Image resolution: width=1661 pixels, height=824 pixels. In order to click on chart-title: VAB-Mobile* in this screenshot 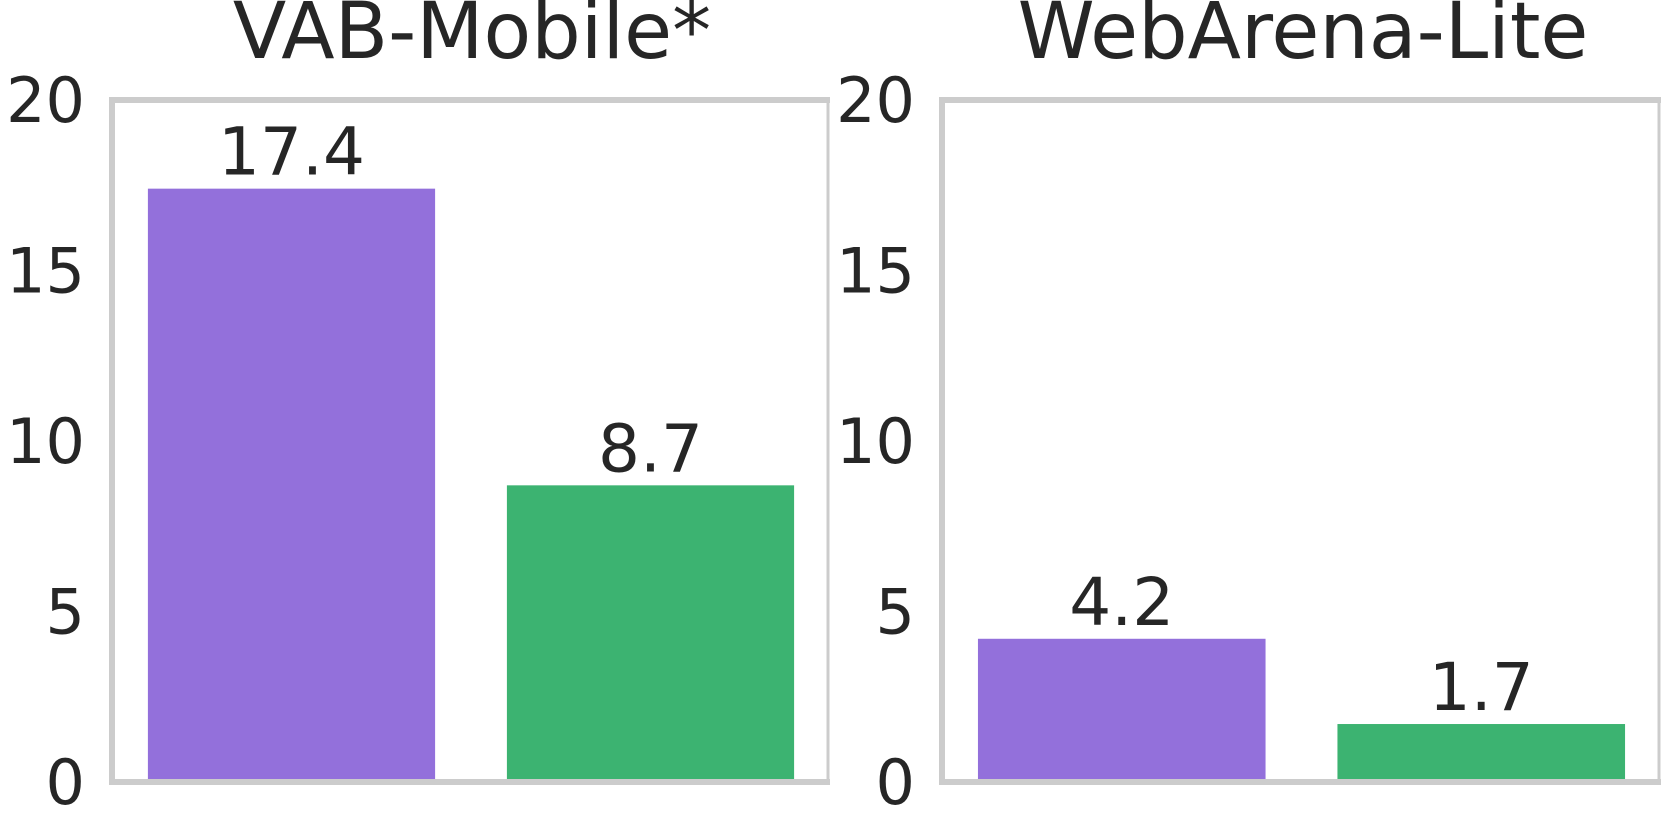, I will do `click(472, 38)`.